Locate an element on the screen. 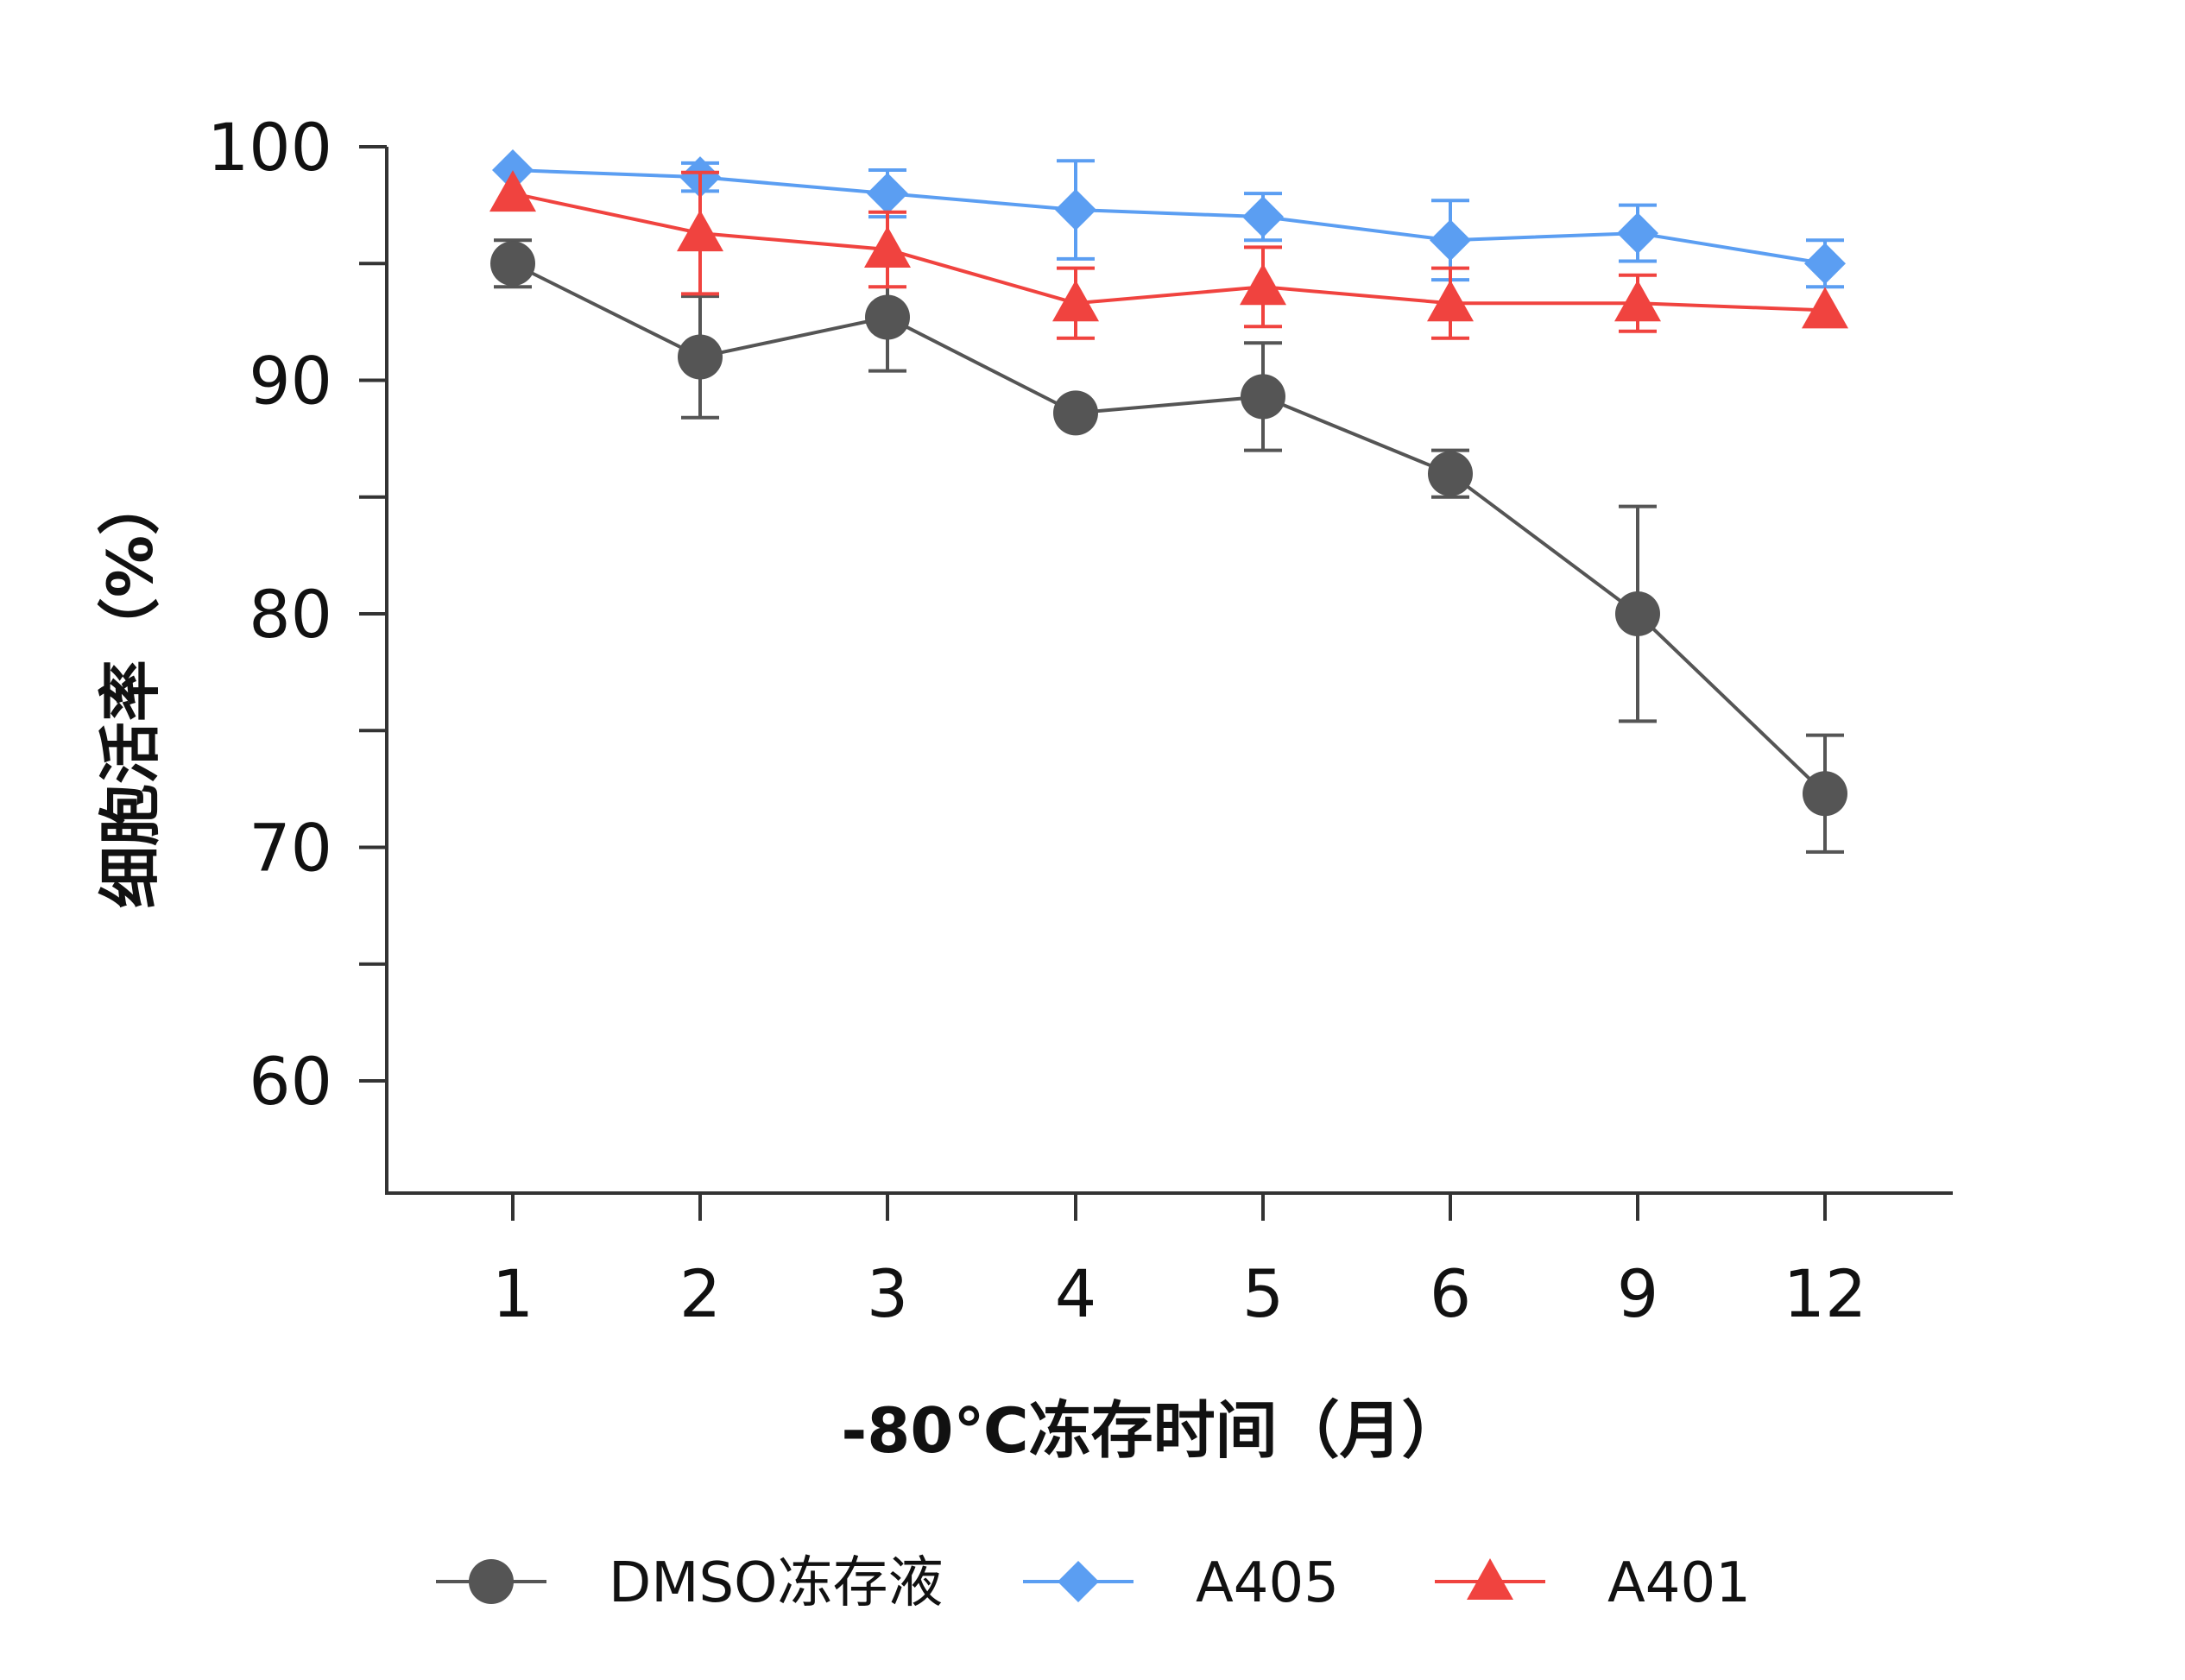  legend-label: A401 is located at coordinates (1679, 1583).